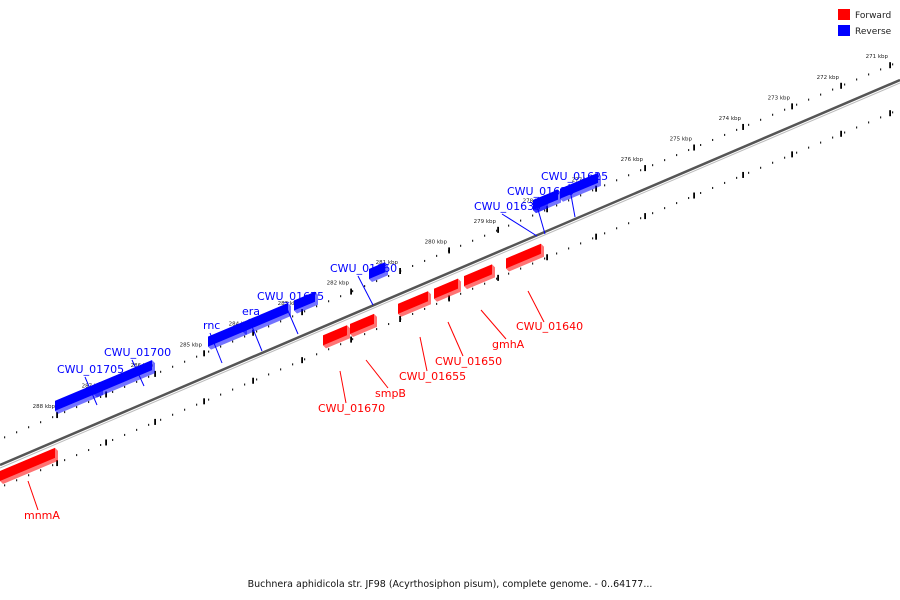 This screenshot has width=900, height=600. Describe the element at coordinates (828, 78) in the screenshot. I see `tick-label: 272 kbp` at that location.